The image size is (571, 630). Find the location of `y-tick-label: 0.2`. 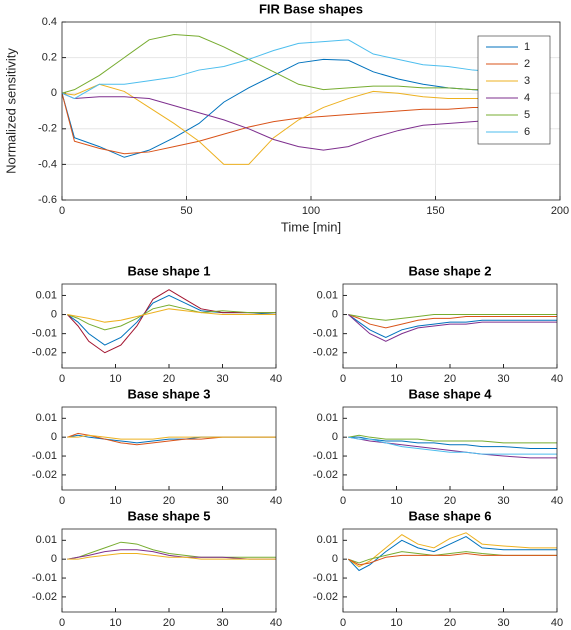

y-tick-label: 0.2 is located at coordinates (49, 58).